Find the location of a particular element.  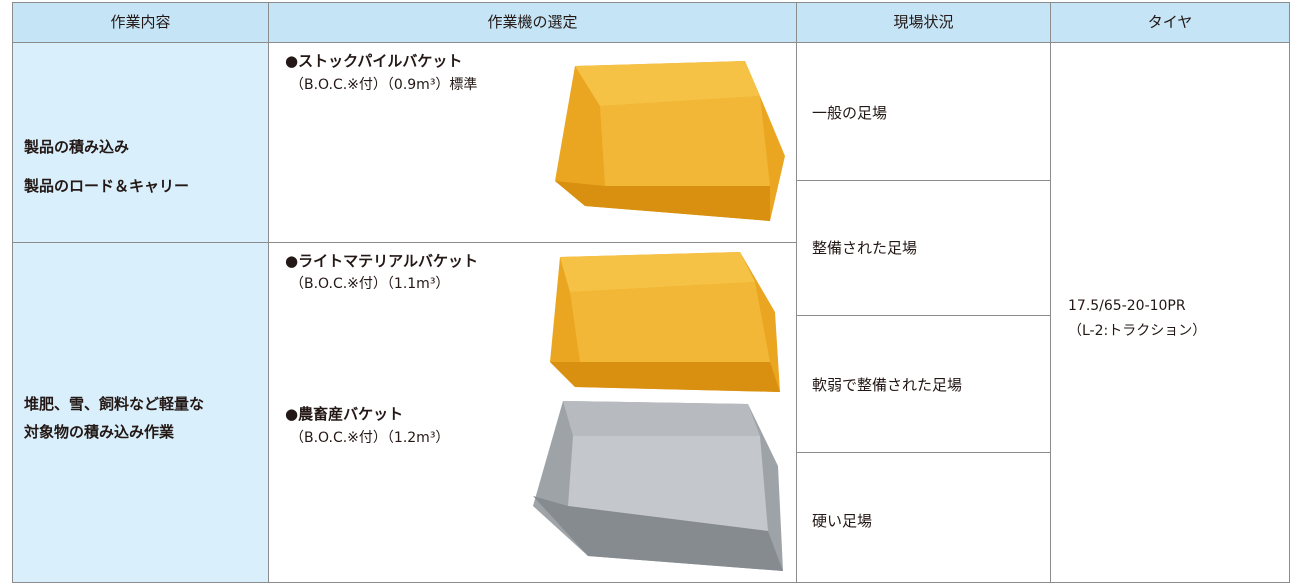

header-cell: 作業内容 is located at coordinates (140, 22).